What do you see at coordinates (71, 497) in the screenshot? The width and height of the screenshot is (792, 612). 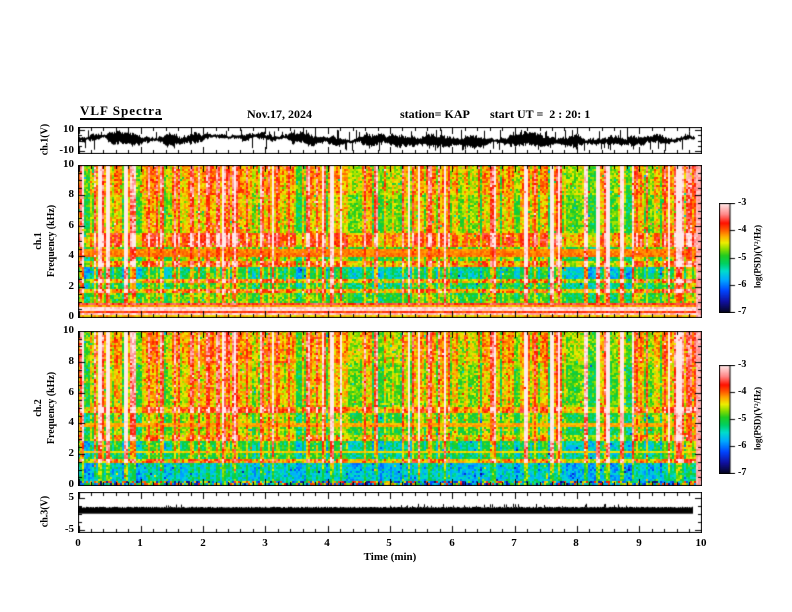 I see `ch3-ytick-5: 5` at bounding box center [71, 497].